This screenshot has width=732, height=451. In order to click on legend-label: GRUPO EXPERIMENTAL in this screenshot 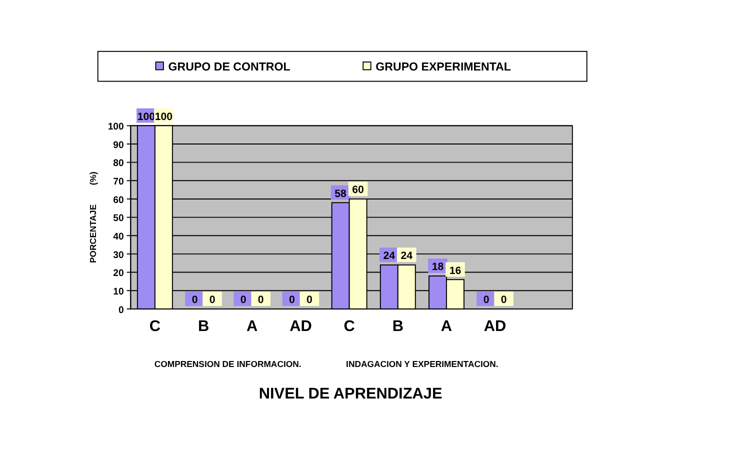, I will do `click(443, 68)`.